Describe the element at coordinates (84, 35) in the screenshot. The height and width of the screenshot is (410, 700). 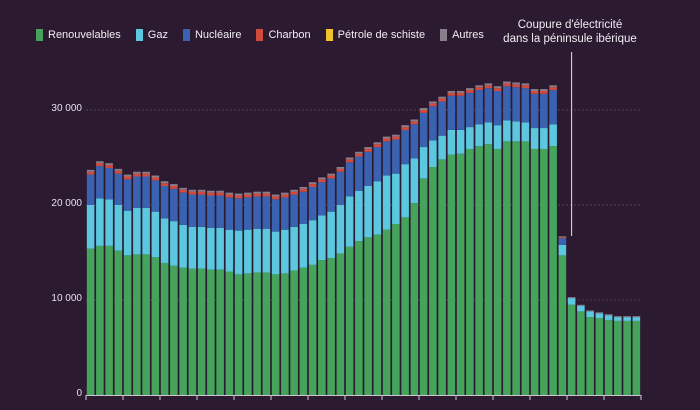
I see `legend-label-renouvelables: Renouvelables` at that location.